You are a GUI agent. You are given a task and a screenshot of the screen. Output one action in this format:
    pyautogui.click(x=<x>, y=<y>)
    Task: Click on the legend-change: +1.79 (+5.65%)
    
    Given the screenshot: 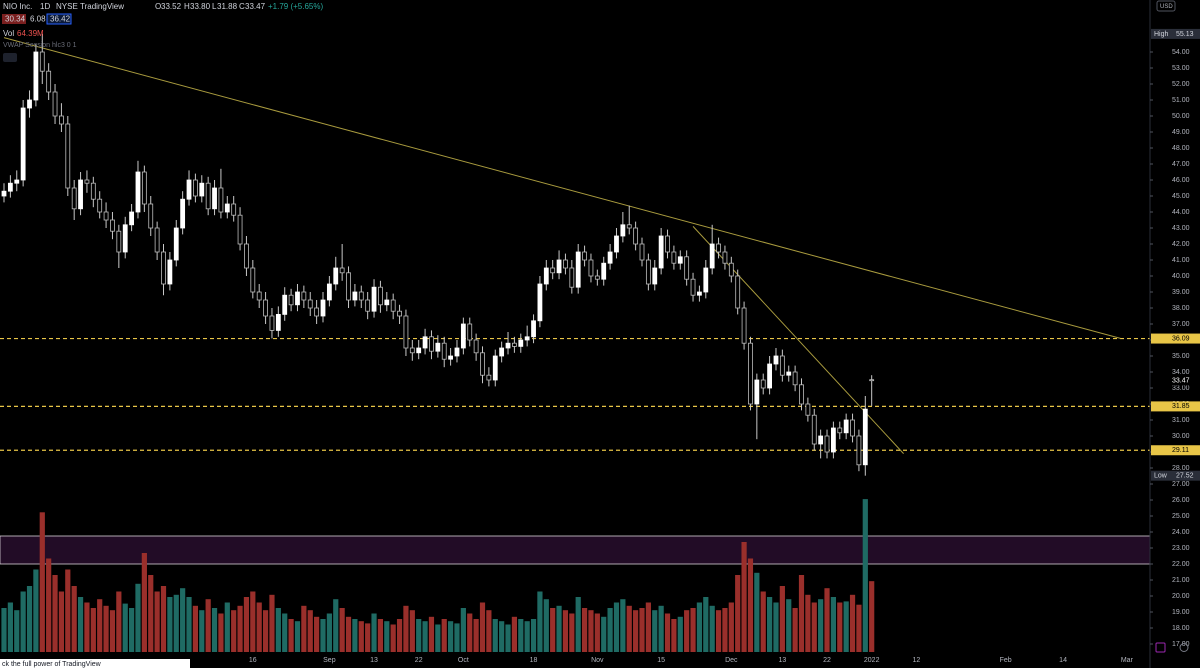 What is the action you would take?
    pyautogui.click(x=295, y=6)
    